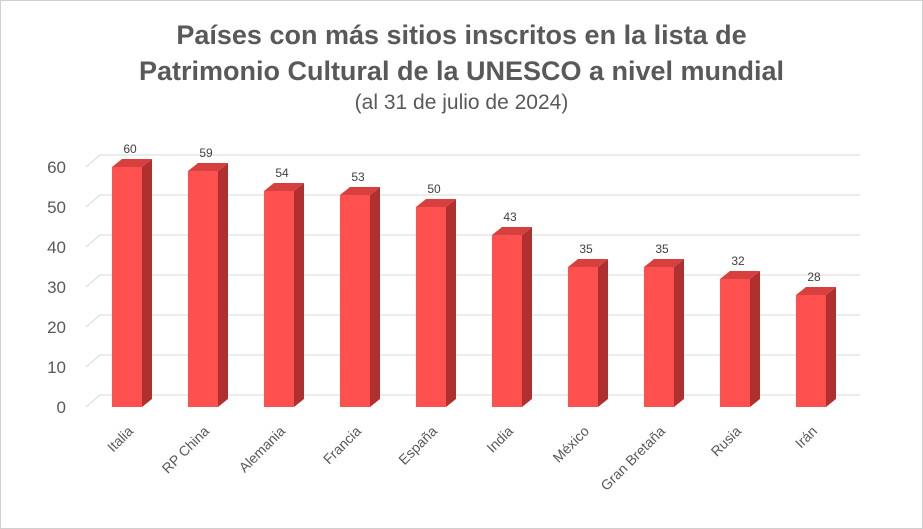 The width and height of the screenshot is (923, 529). What do you see at coordinates (499, 439) in the screenshot?
I see `x-tick-label: India` at bounding box center [499, 439].